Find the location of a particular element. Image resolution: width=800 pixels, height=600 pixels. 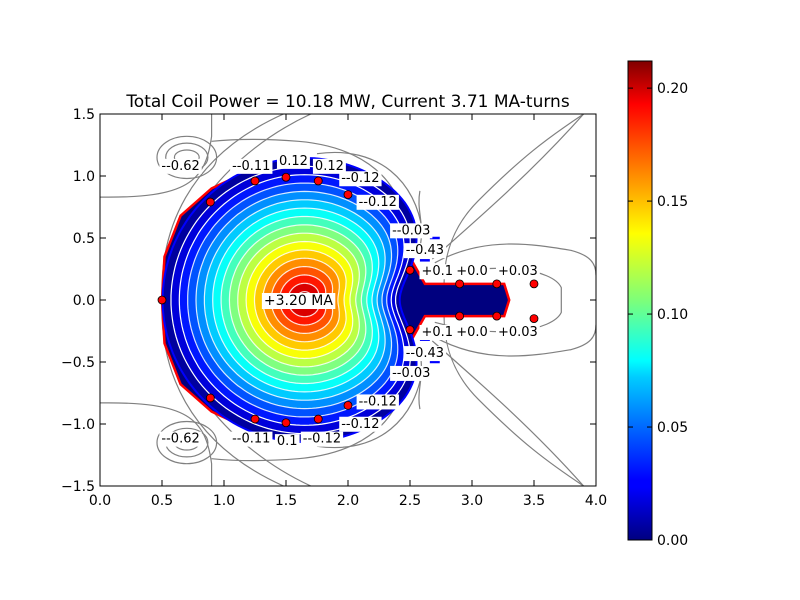

y-tick-label-2: −0.5 is located at coordinates (78, 363).